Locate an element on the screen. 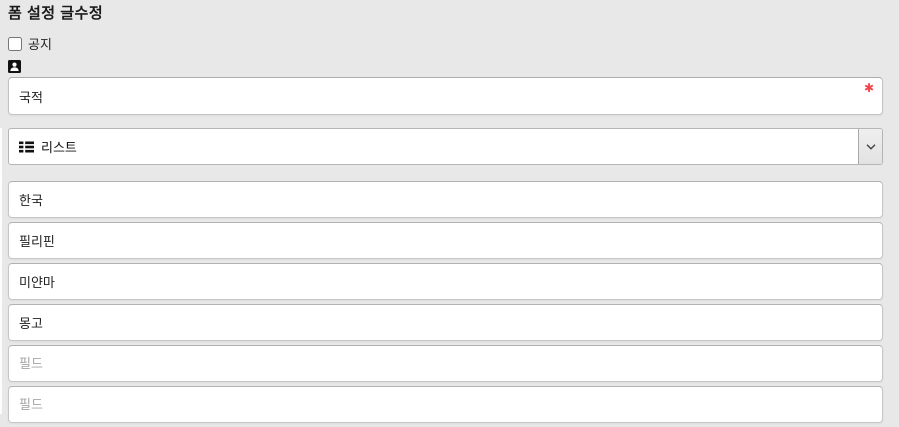 This screenshot has width=899, height=427. notice-label: 공지 is located at coordinates (40, 44).